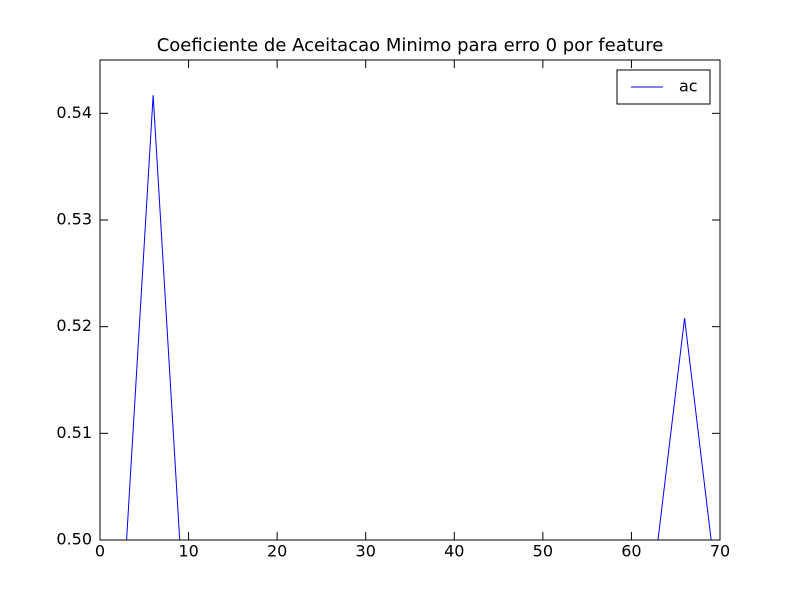 This screenshot has width=800, height=600. What do you see at coordinates (74, 112) in the screenshot?
I see `y-tick-label: 0.54` at bounding box center [74, 112].